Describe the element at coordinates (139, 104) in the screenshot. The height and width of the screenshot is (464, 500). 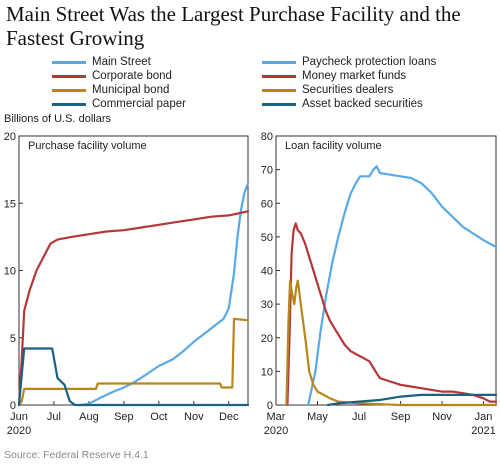
I see `legend-label: Commercial paper` at that location.